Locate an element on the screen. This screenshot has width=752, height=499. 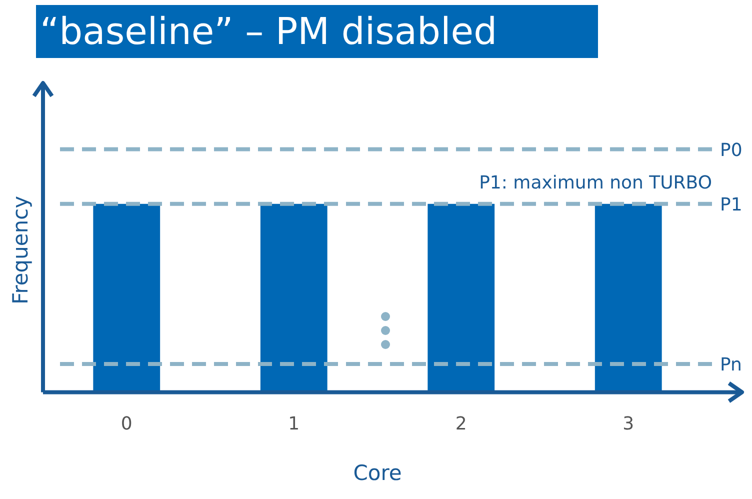
x-axis-title: Core is located at coordinates (377, 472).